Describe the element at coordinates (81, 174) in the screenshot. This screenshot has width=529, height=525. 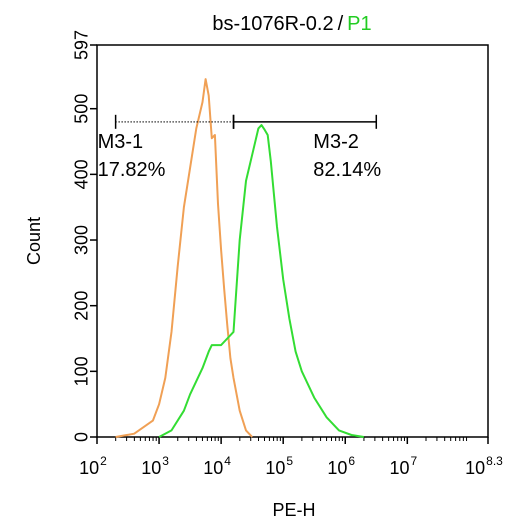
I see `y-tick-label: 400` at that location.